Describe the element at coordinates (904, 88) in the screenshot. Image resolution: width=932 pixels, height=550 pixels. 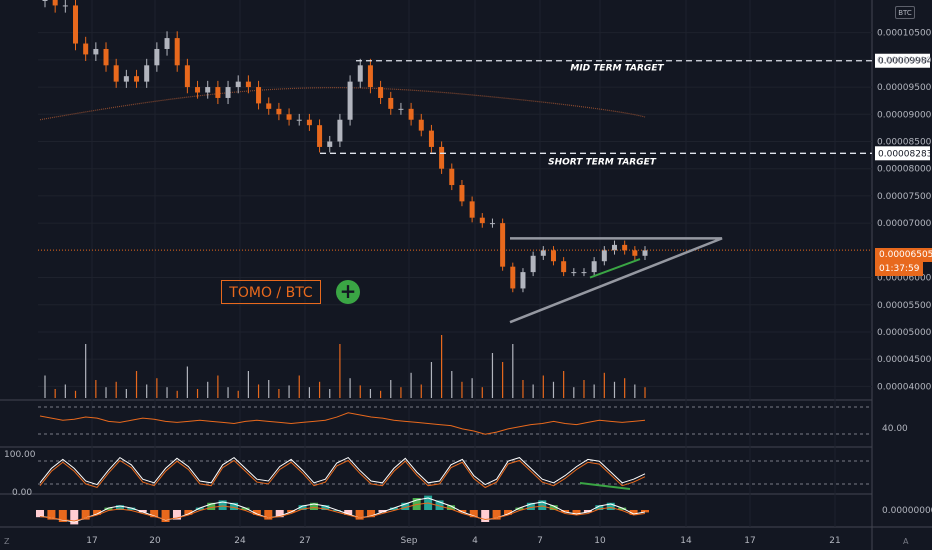
I see `price-tick-label: 0.00009500` at that location.